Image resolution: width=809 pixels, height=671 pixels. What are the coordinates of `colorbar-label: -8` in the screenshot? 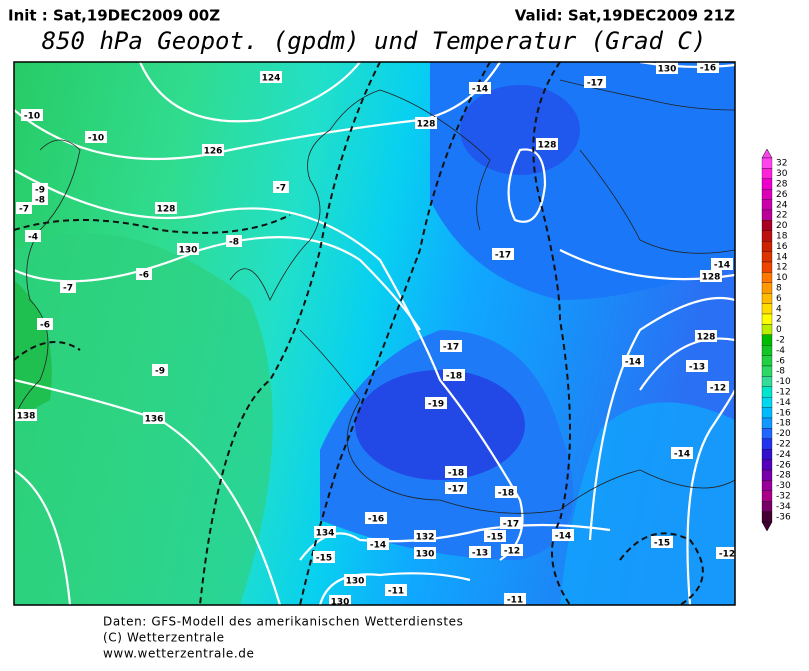 It's located at (780, 372).